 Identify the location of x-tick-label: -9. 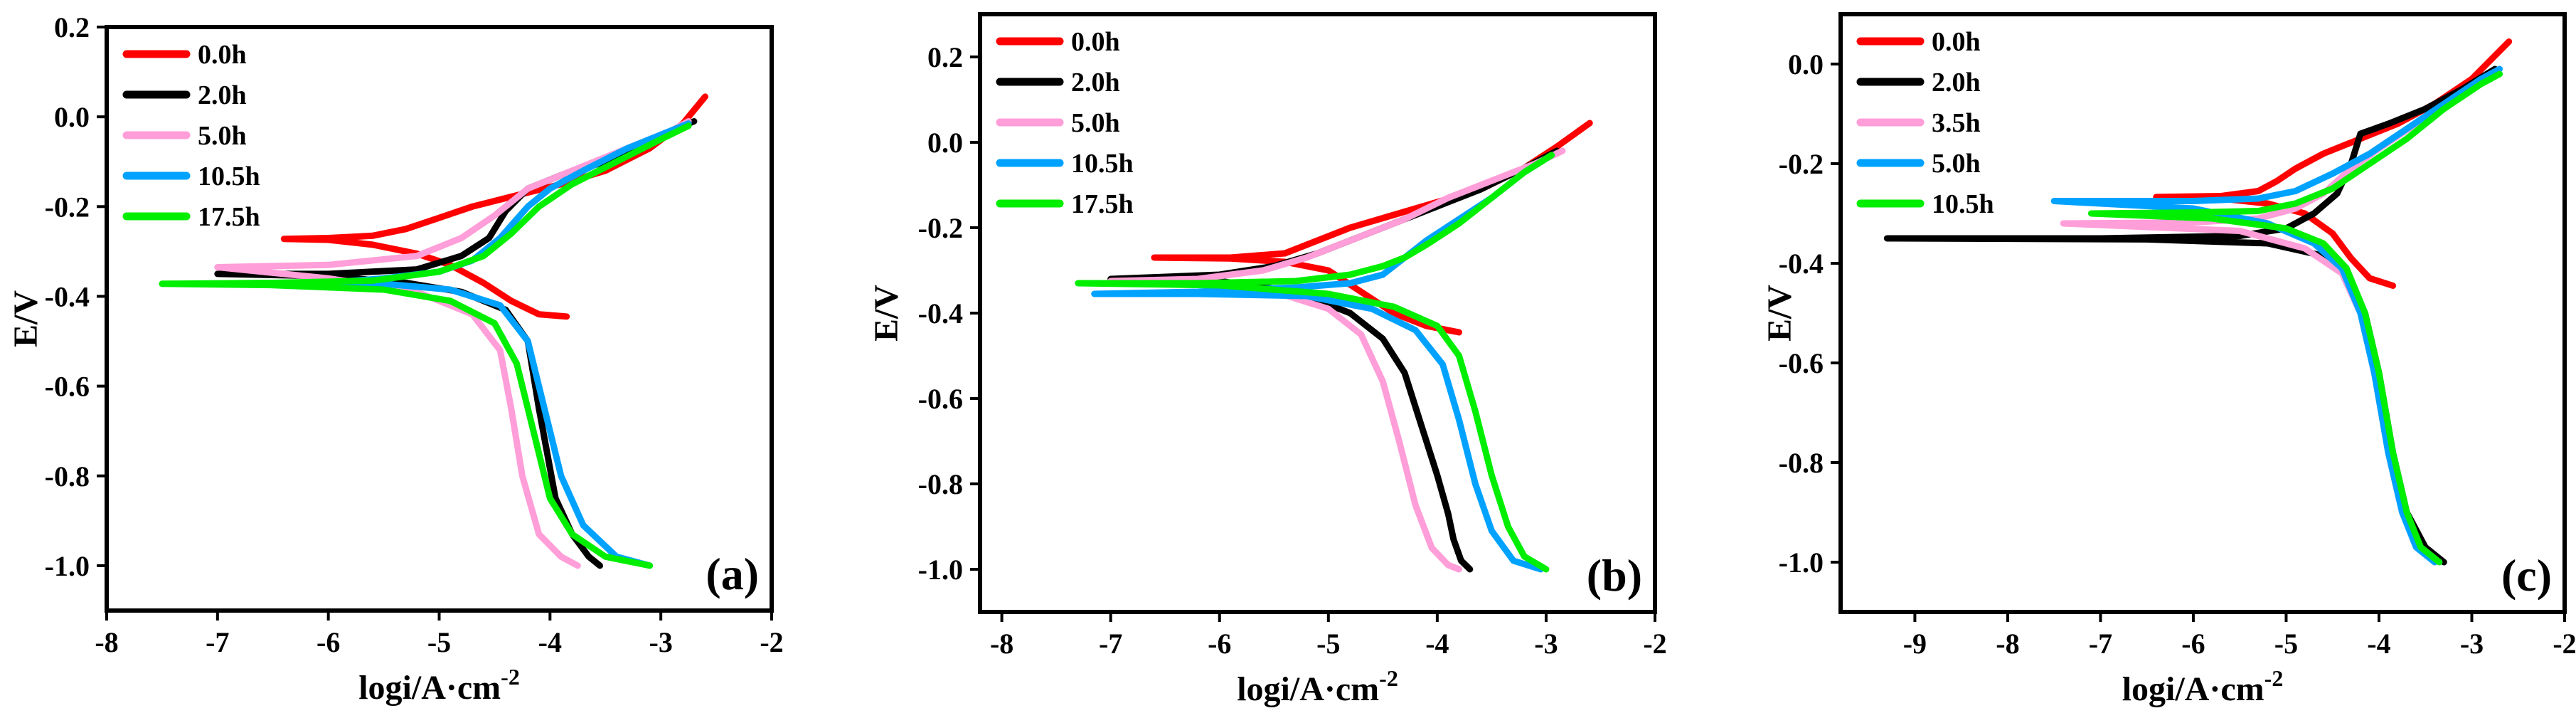
(1915, 644).